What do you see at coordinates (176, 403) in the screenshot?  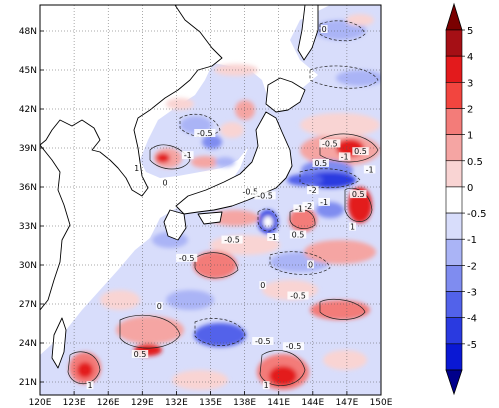 I see `lon-tick-label: 132E` at bounding box center [176, 403].